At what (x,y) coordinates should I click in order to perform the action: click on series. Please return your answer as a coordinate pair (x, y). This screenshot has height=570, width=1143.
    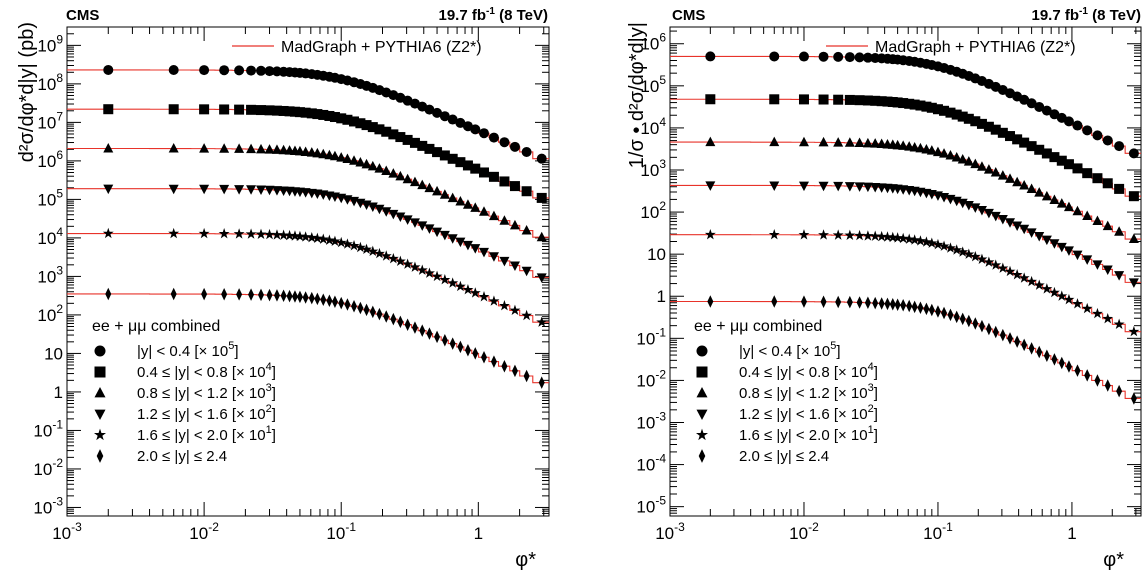
    Looking at the image, I should click on (905, 350).